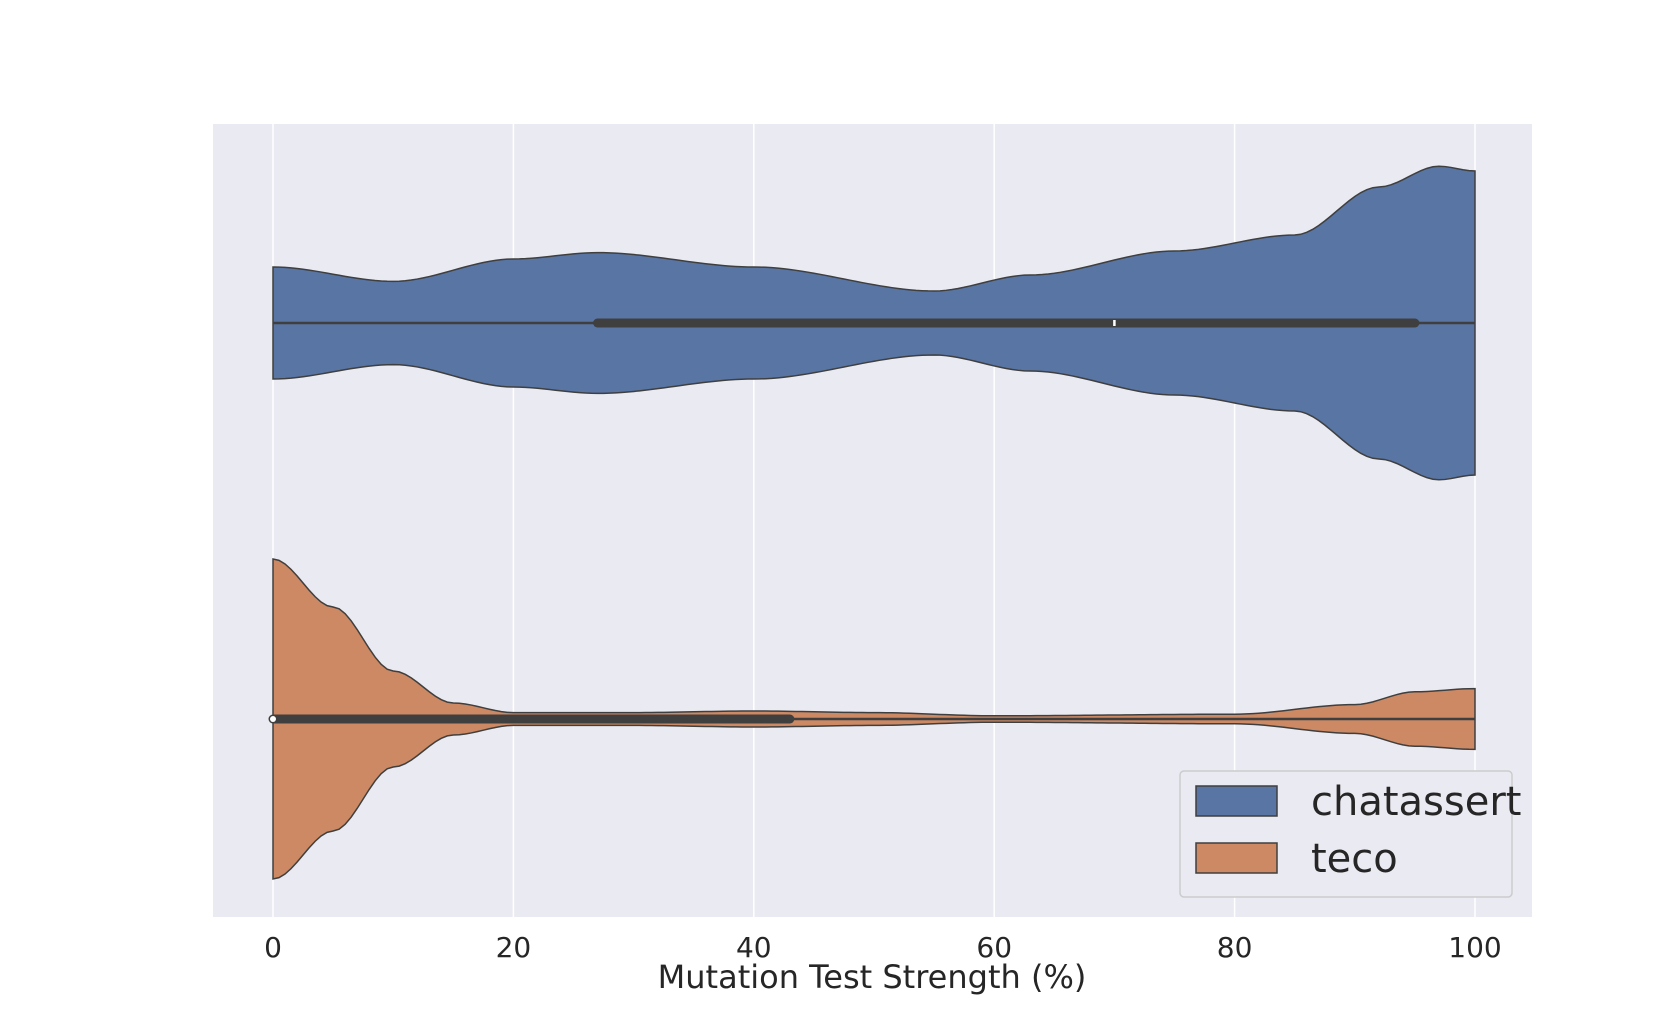 The height and width of the screenshot is (1016, 1680). I want to click on x-tick-label: 0, so click(273, 947).